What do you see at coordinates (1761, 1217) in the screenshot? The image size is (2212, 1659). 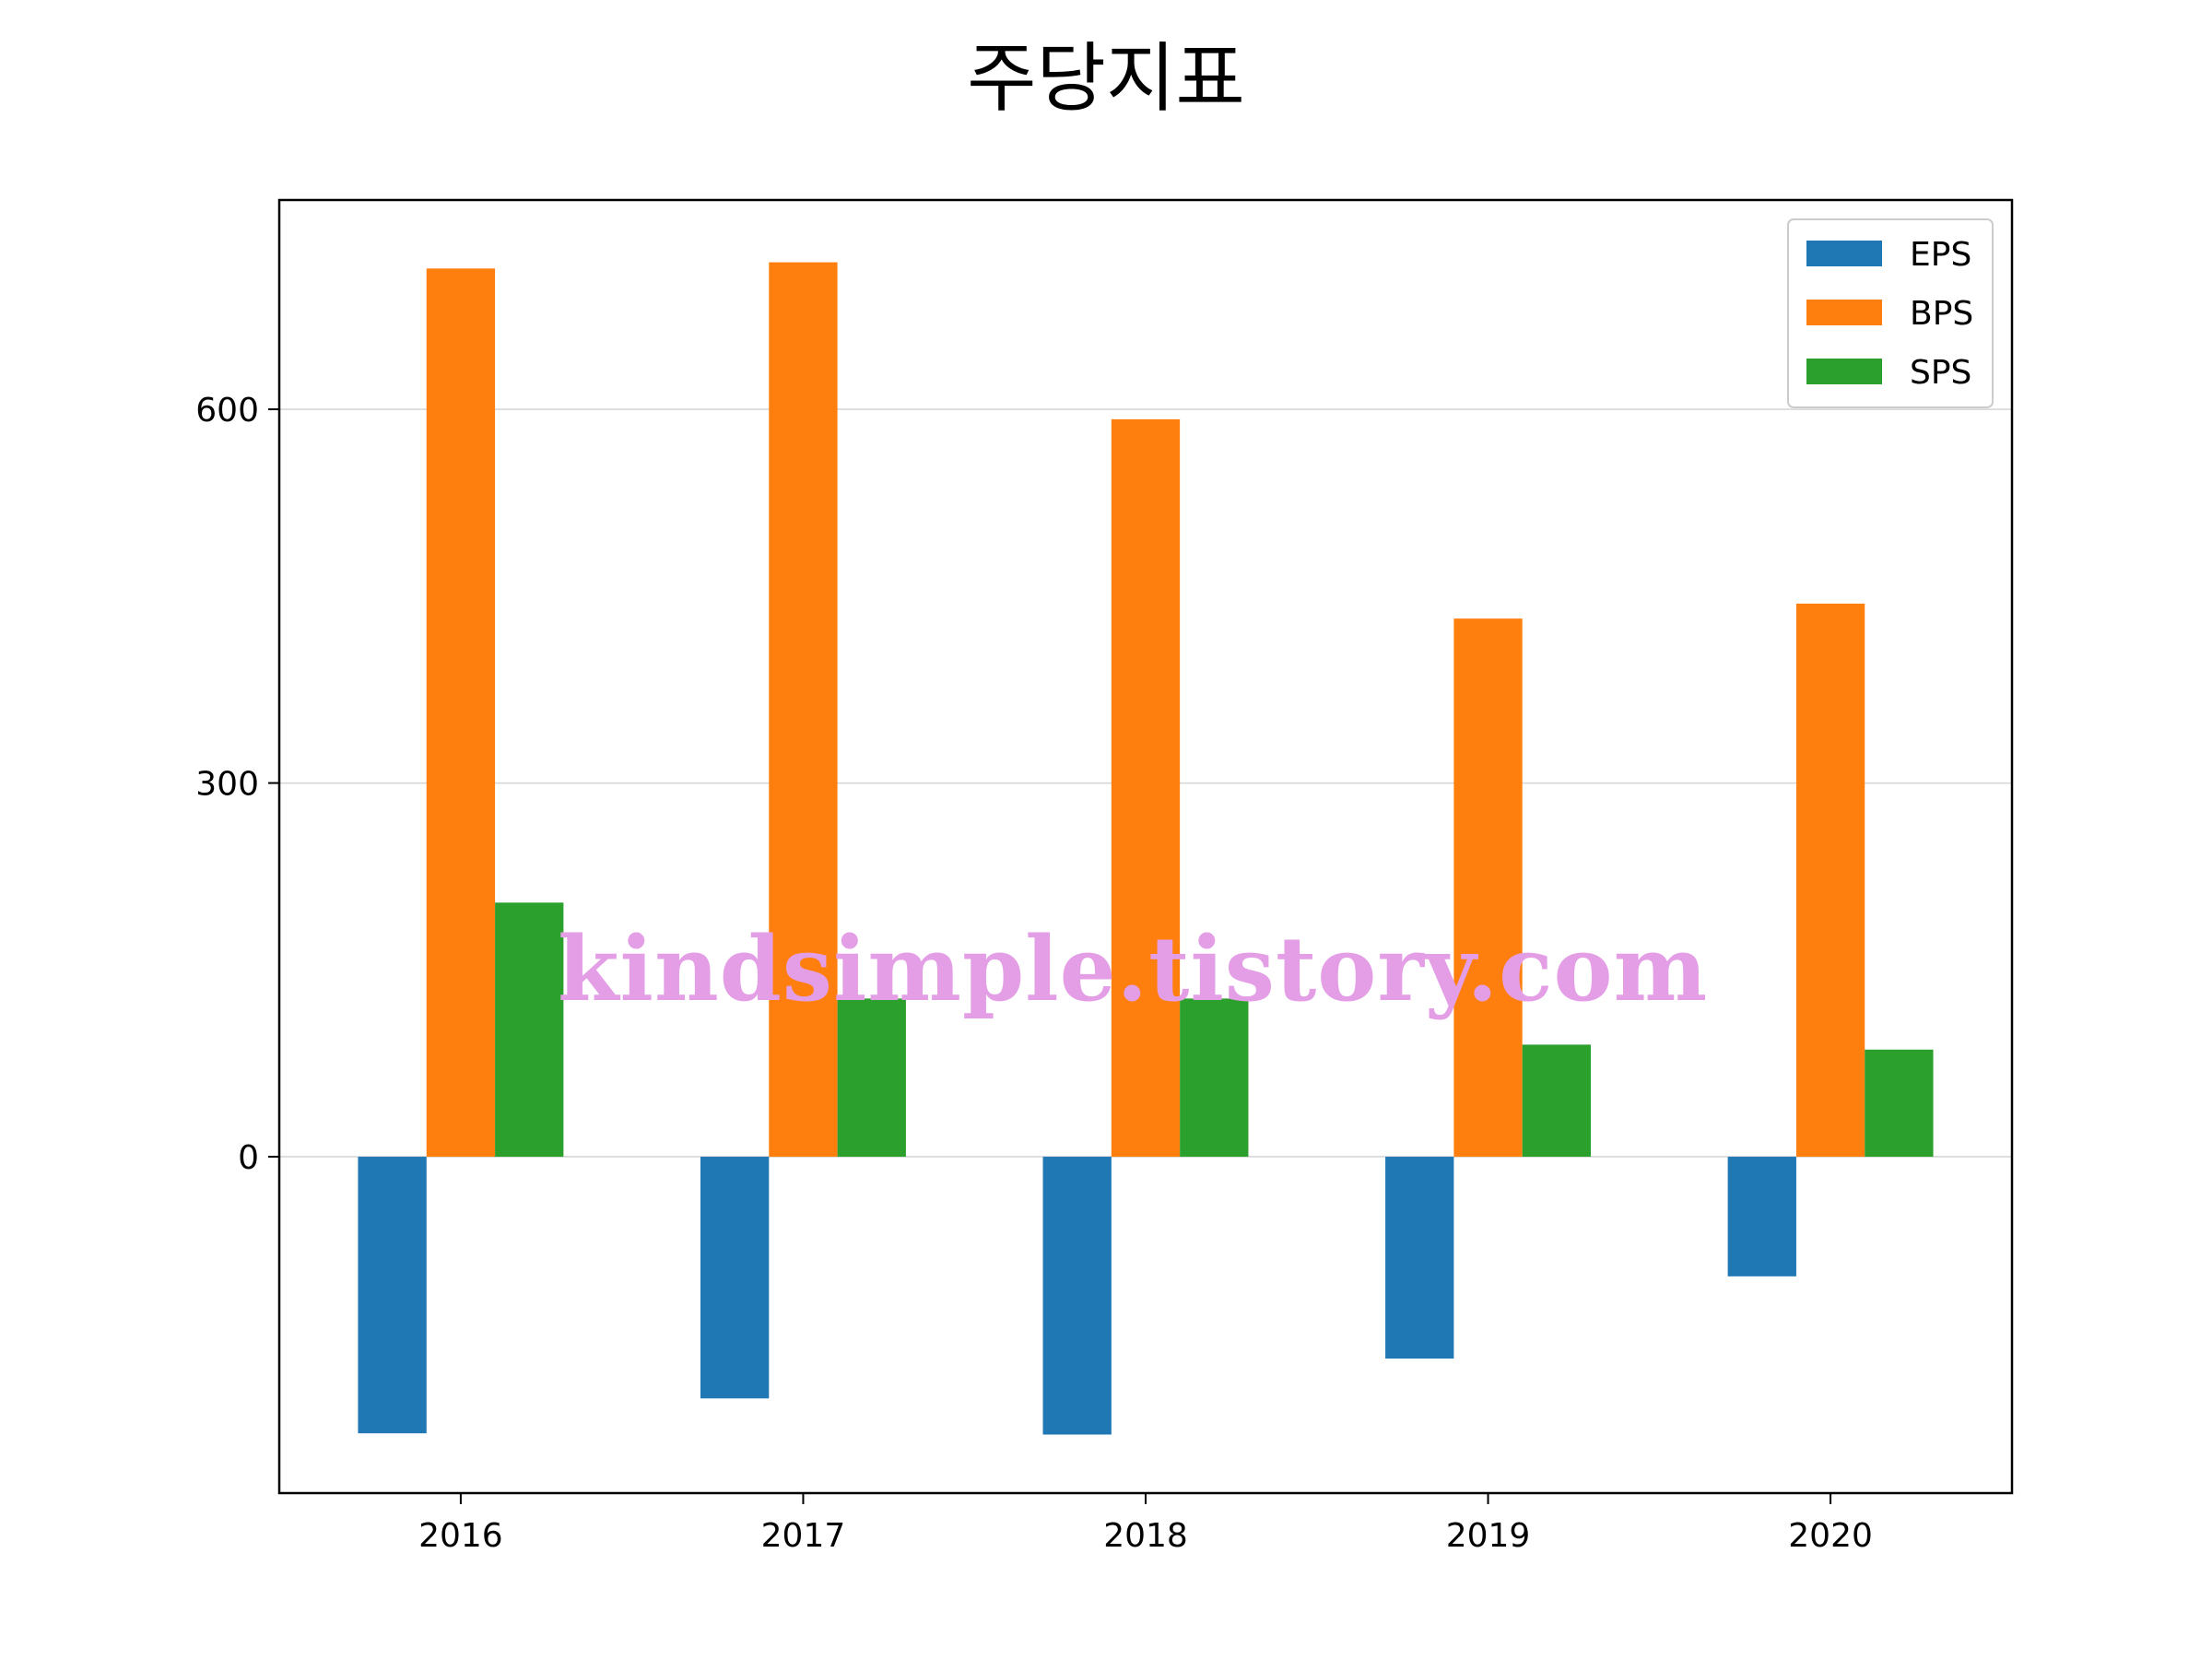 I see `bar-eps-2020` at bounding box center [1761, 1217].